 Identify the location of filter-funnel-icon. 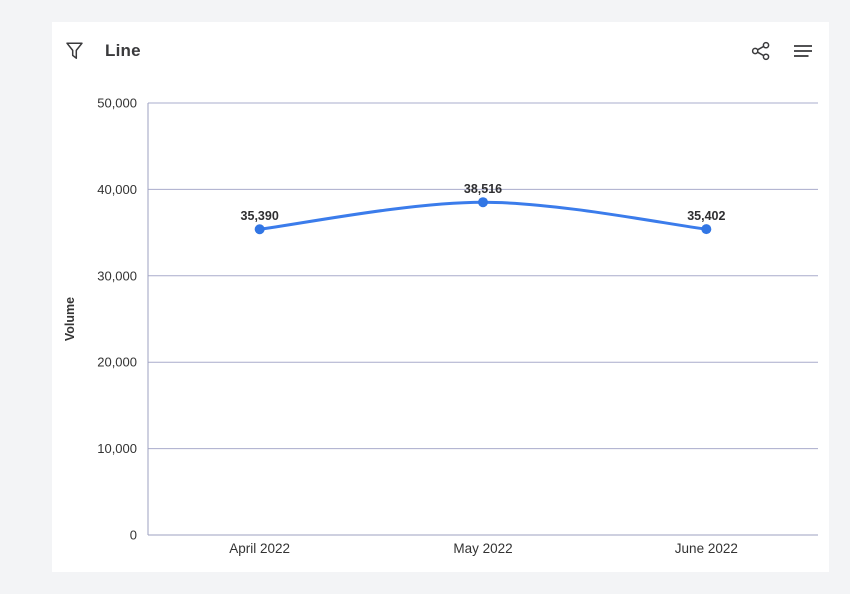
(74, 50).